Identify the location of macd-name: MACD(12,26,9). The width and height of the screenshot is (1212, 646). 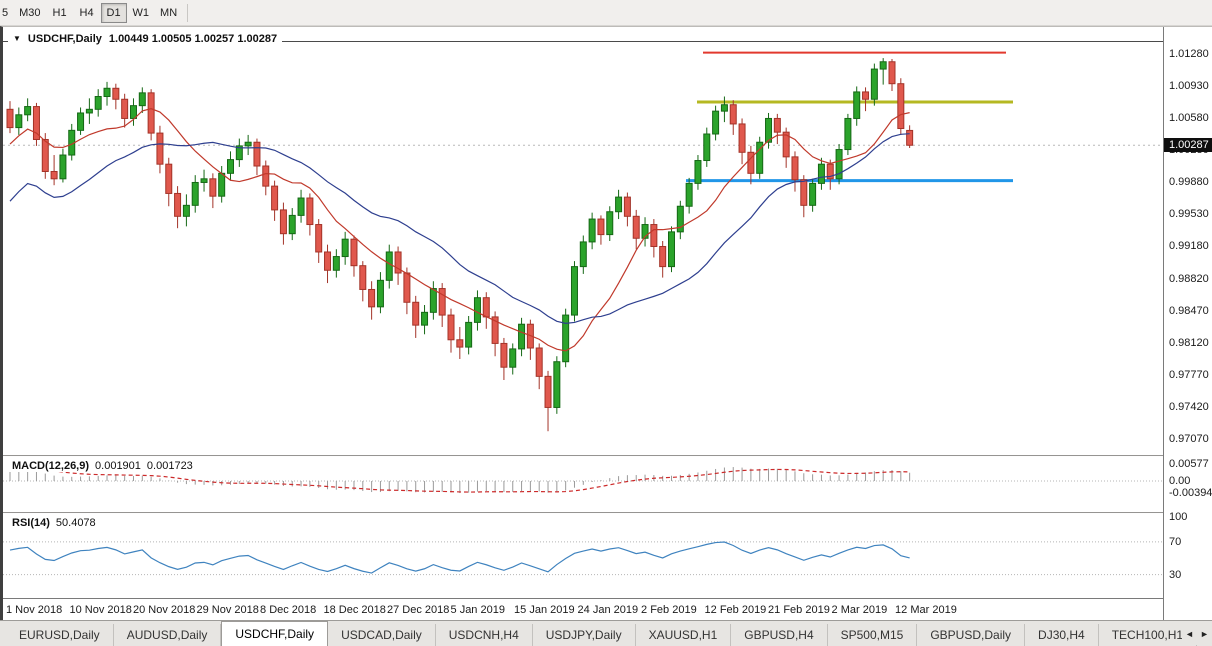
(51, 466).